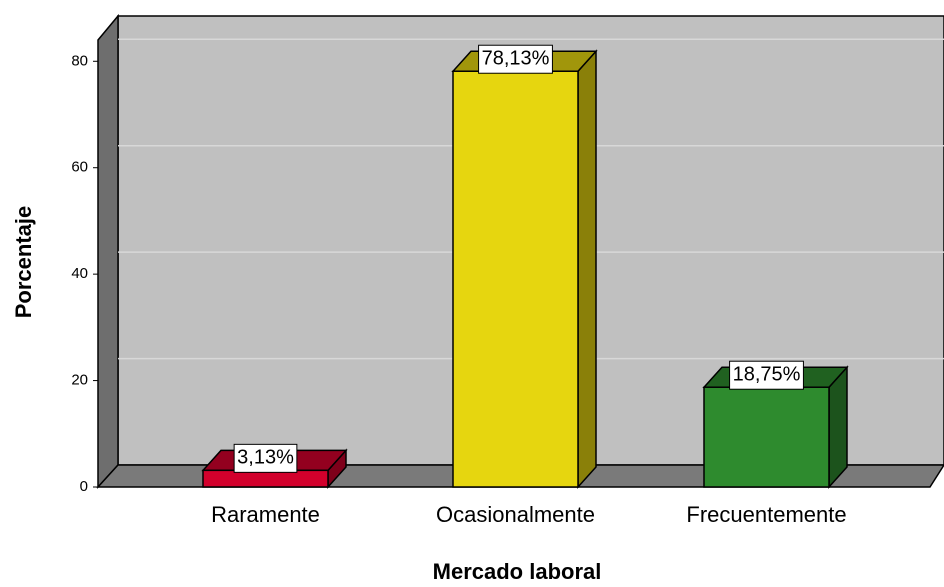 The image size is (944, 587). I want to click on value-label: 18,75%, so click(766, 375).